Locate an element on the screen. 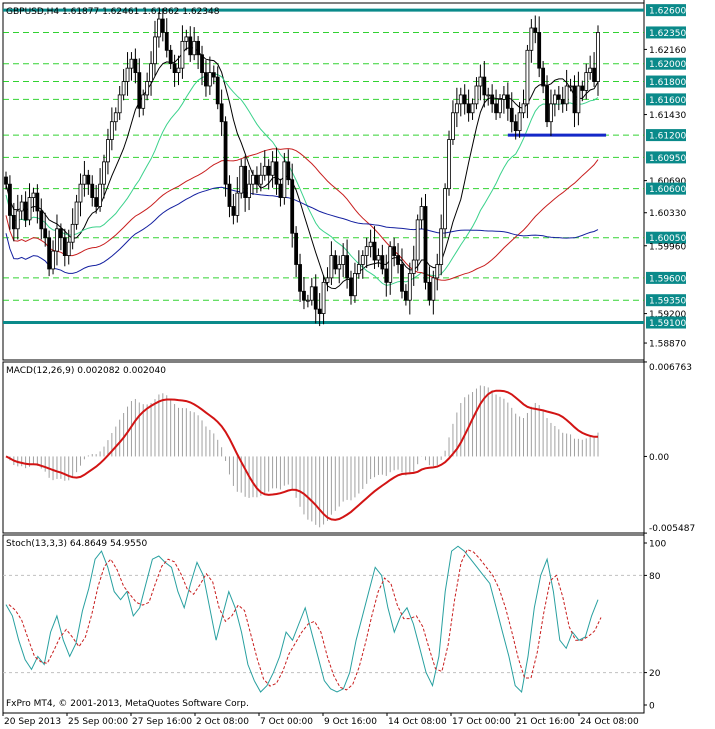  price-label: 1.59600 is located at coordinates (667, 279).